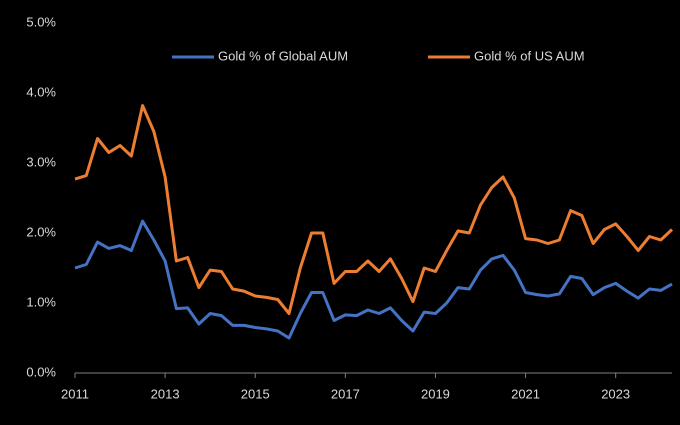  I want to click on y-tick-label: 2.0%, so click(41, 231).